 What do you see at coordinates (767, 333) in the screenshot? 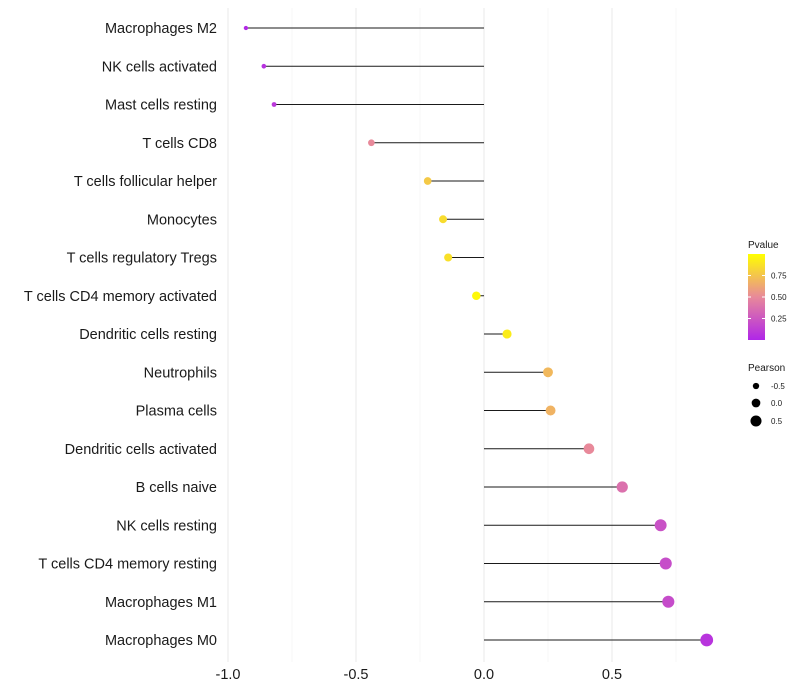
I see `legend: Pvalue Pearson 0.75 0.50 0.25 -0.5 0.0 0.5` at bounding box center [767, 333].